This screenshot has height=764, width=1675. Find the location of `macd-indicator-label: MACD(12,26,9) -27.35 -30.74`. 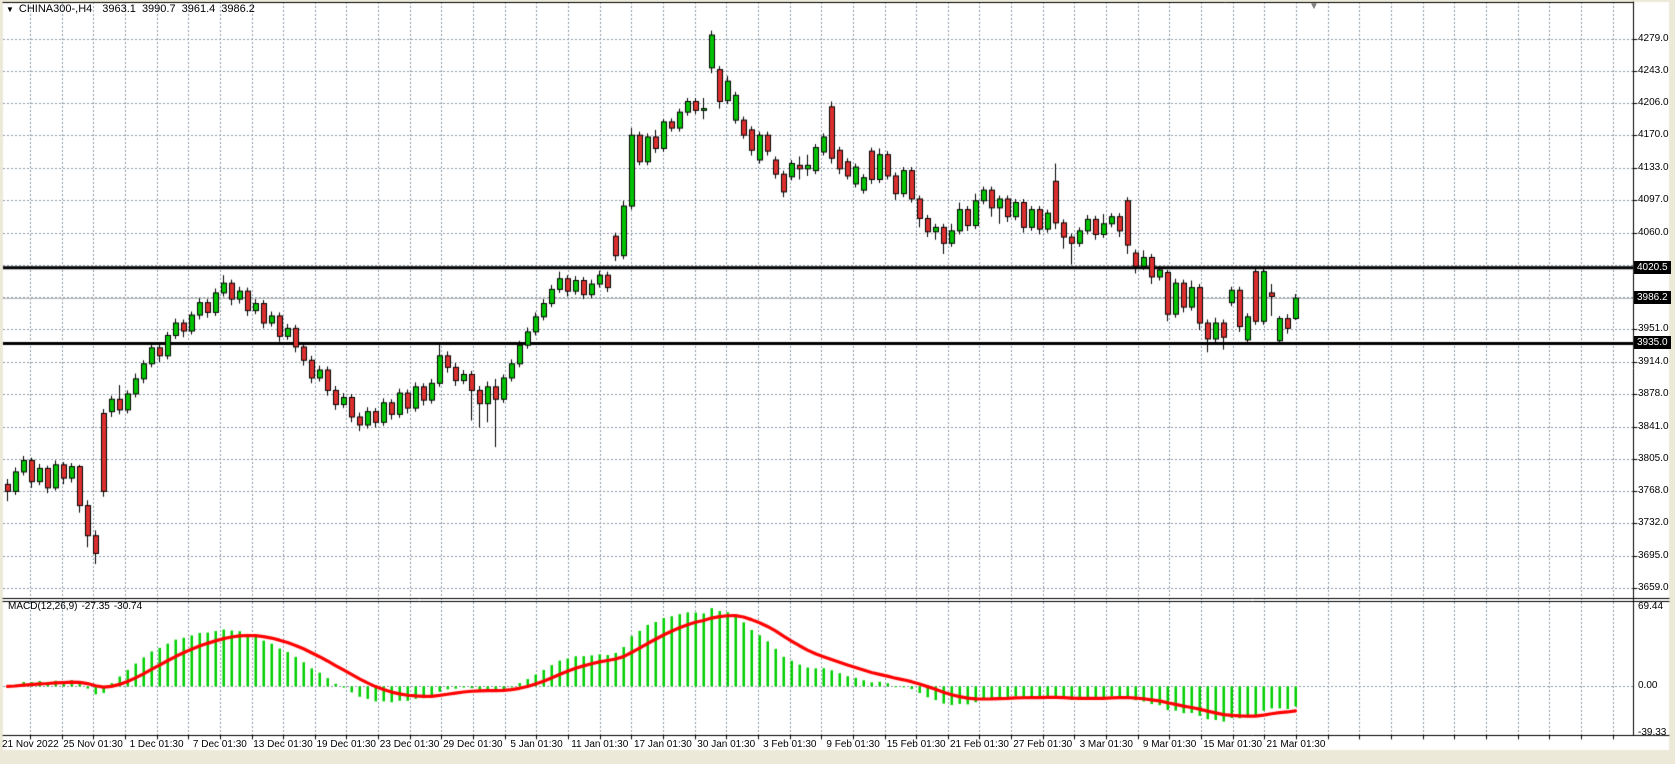

macd-indicator-label: MACD(12,26,9) -27.35 -30.74 is located at coordinates (77, 606).